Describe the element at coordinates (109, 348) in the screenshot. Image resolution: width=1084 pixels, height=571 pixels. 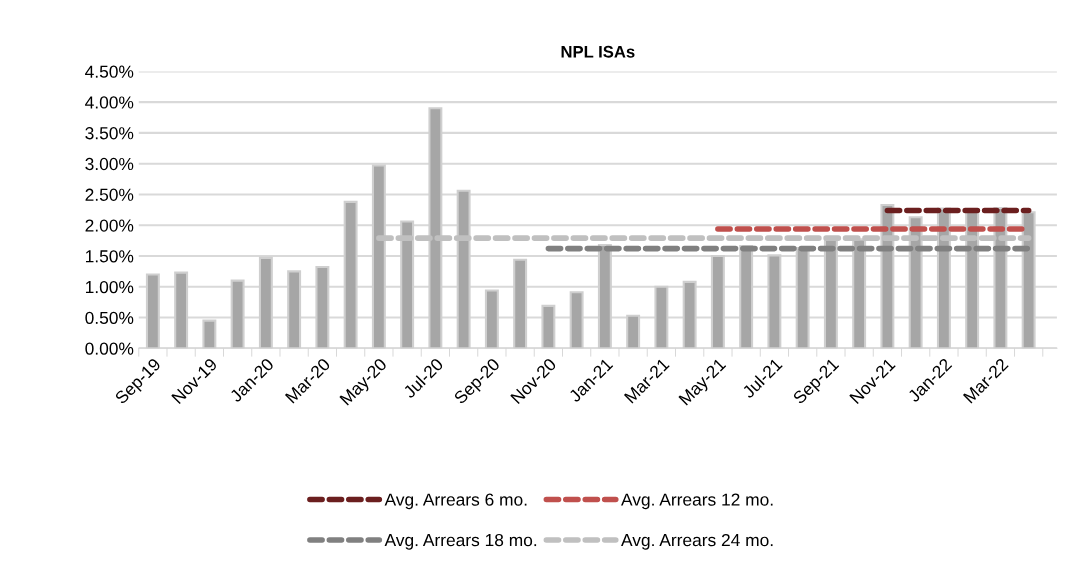
I see `y-tick-label: 0.00%` at that location.